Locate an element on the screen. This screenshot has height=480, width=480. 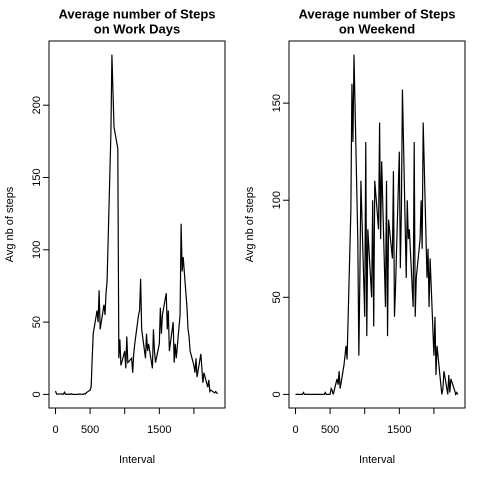
y-tick-label: 200 is located at coordinates (37, 105).